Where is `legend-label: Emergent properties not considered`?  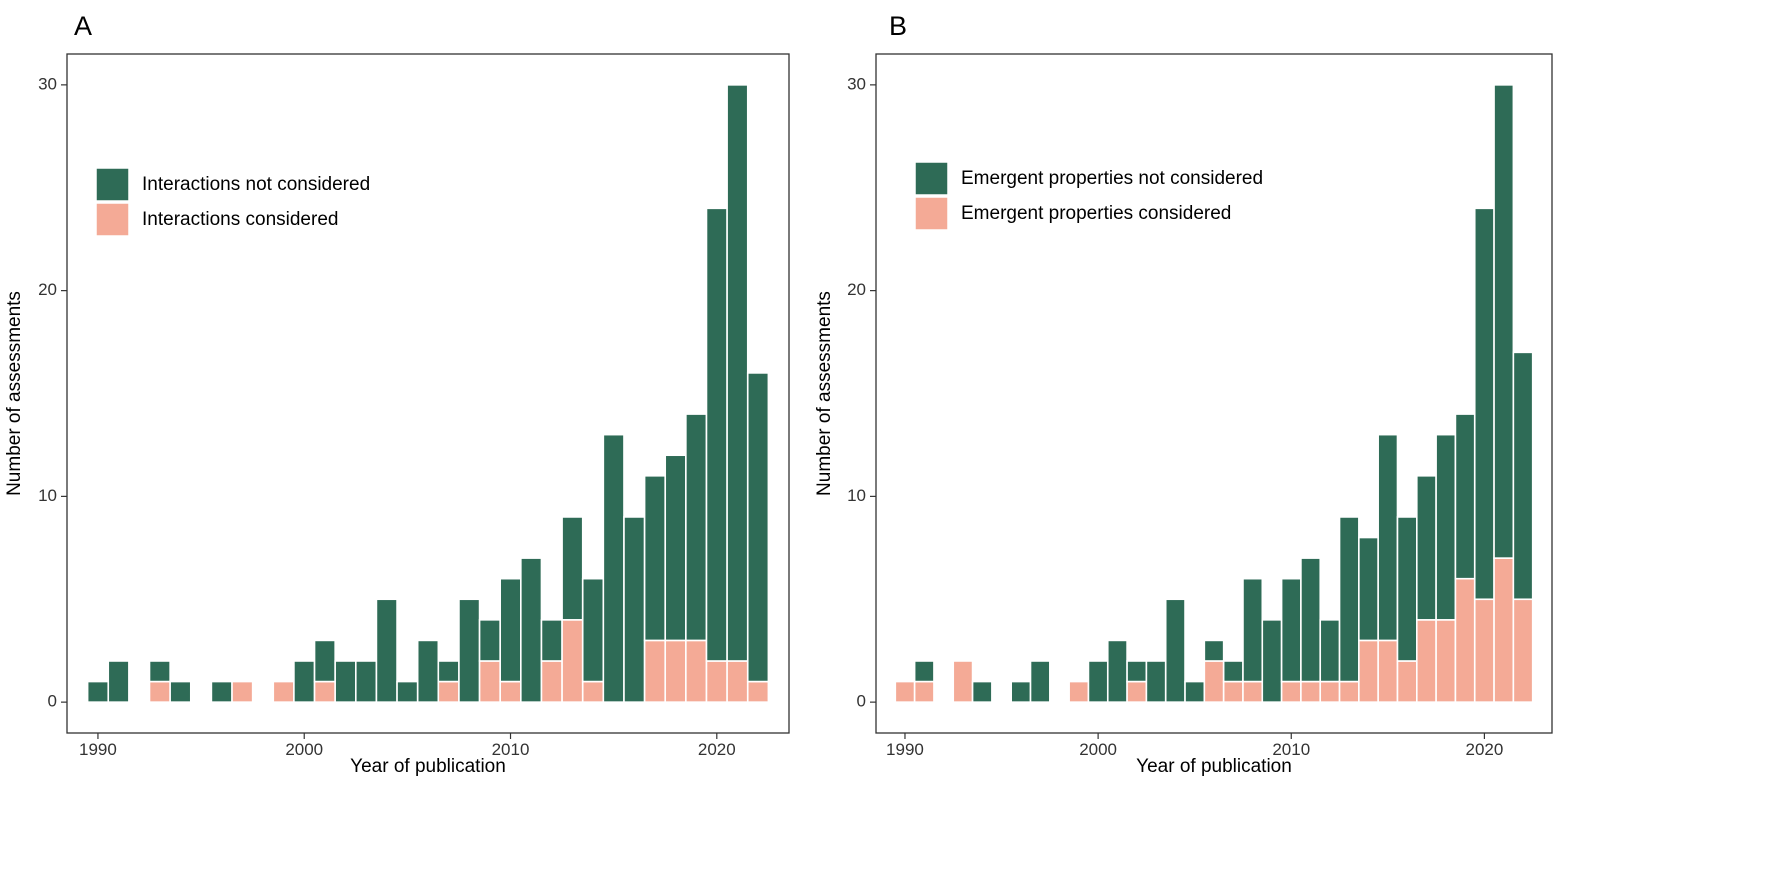
legend-label: Emergent properties not considered is located at coordinates (1112, 178).